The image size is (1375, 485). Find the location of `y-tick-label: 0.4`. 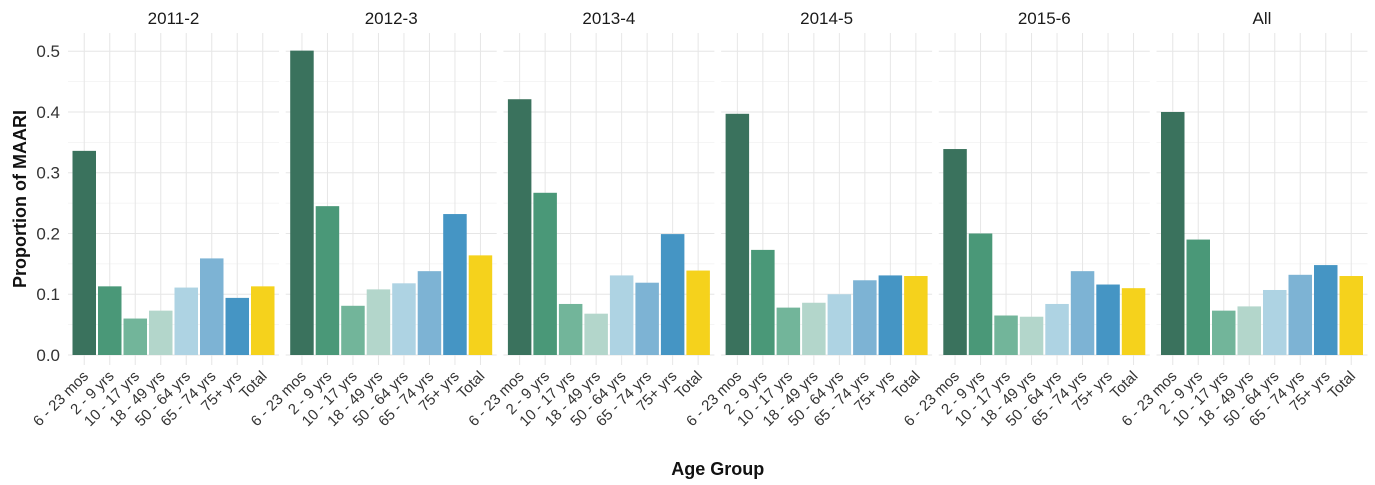

y-tick-label: 0.4 is located at coordinates (48, 112).